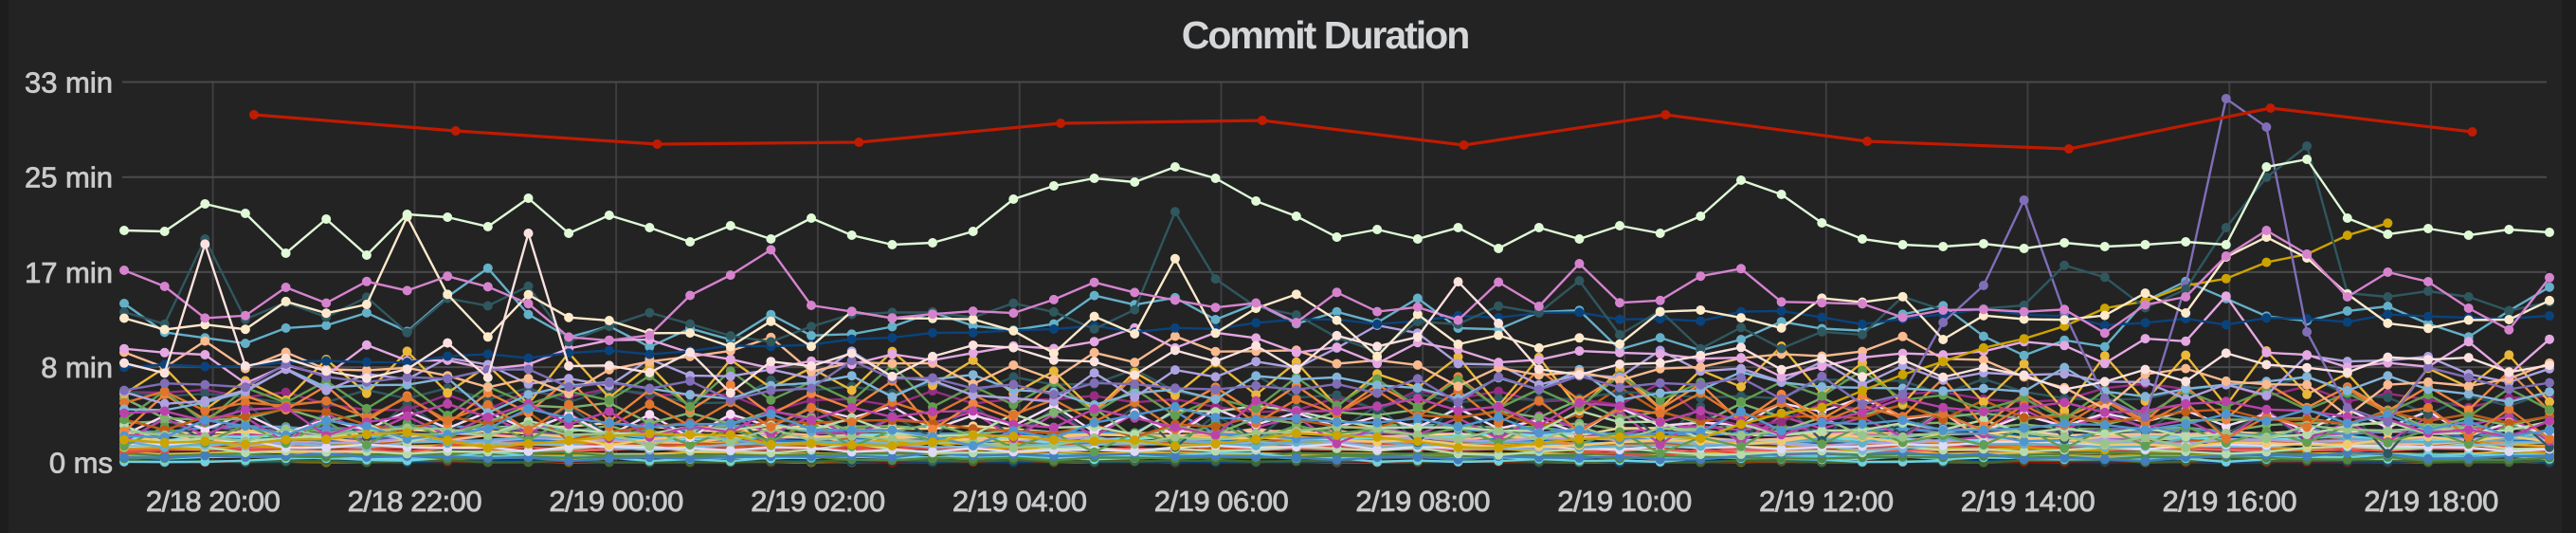 Image resolution: width=2576 pixels, height=533 pixels. Describe the element at coordinates (1624, 501) in the screenshot. I see `svg-text: 2/19 10:00` at that location.